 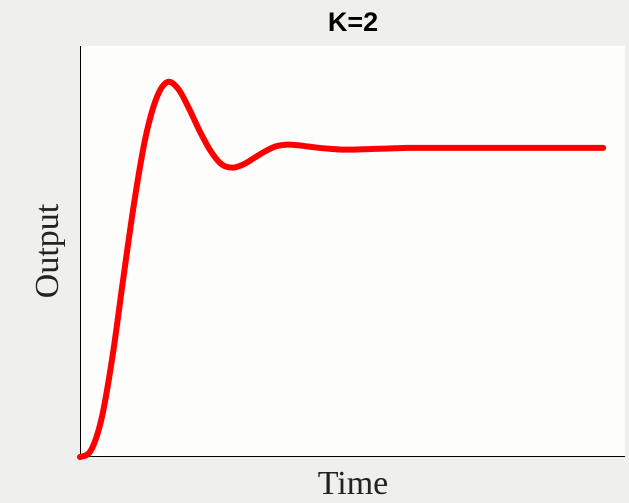 I want to click on x-axis-label: Time, so click(x=353, y=483).